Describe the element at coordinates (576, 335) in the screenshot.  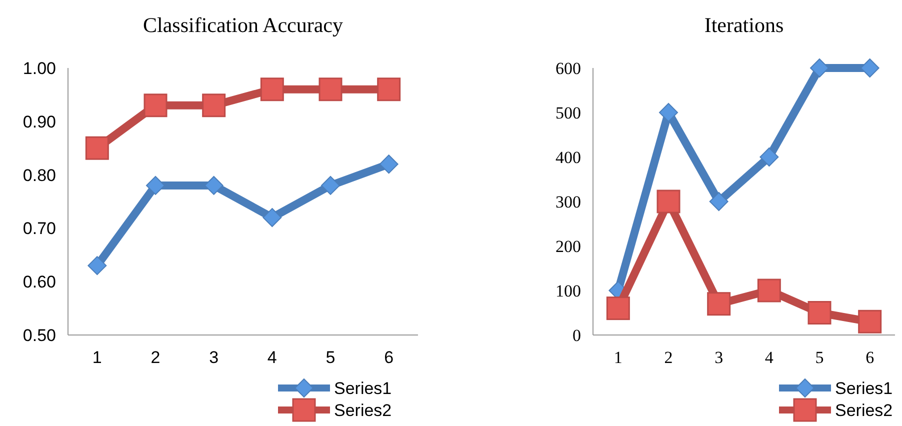
I see `y-tick-label: 0` at that location.